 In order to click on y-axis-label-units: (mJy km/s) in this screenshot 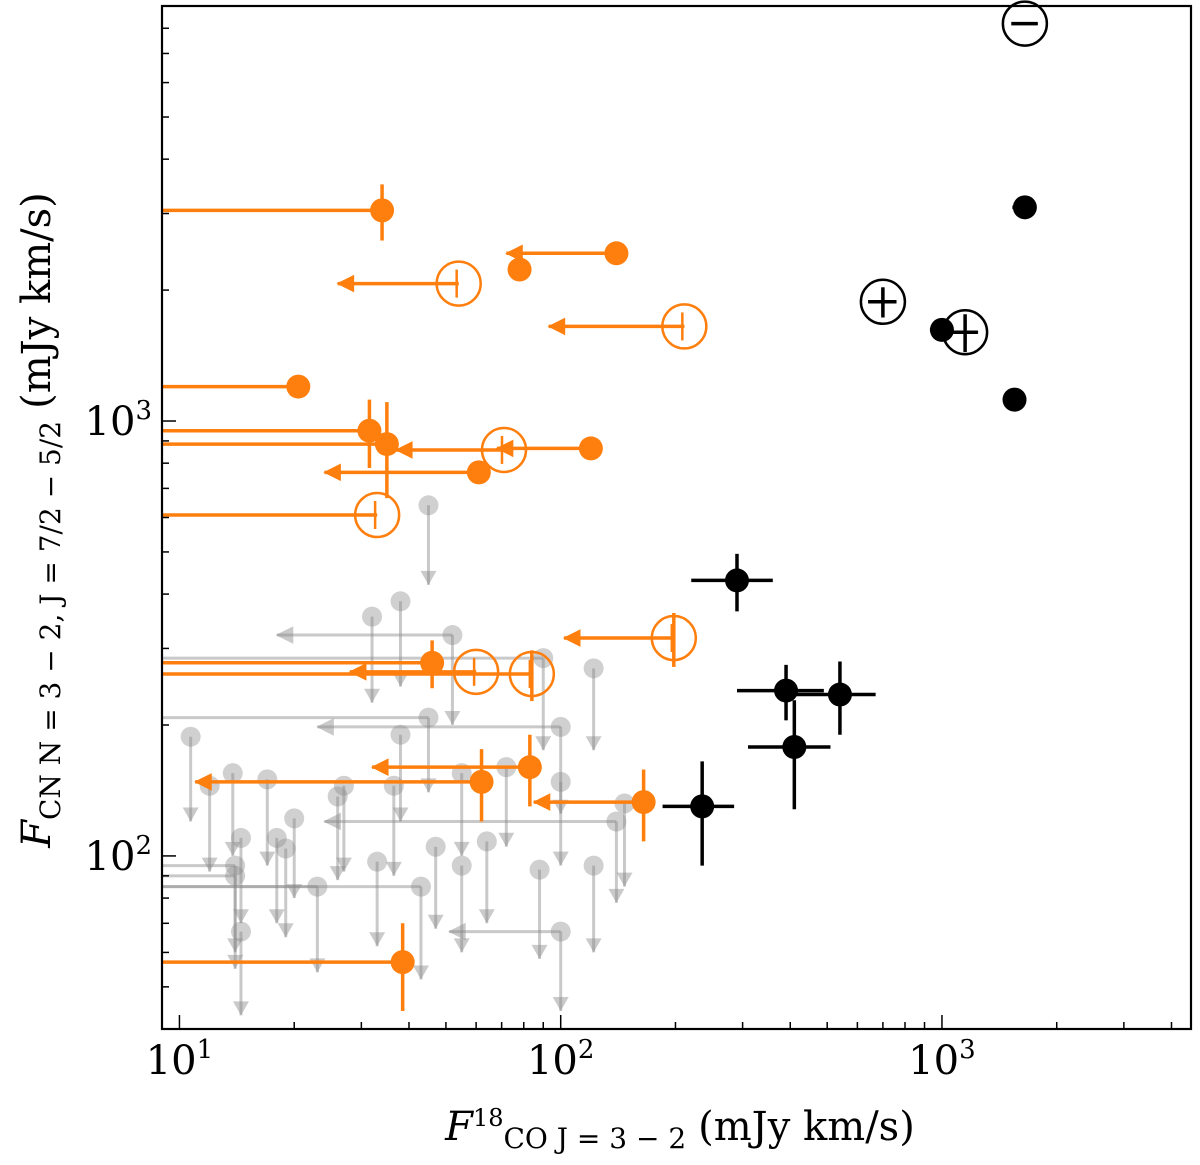, I will do `click(37, 300)`.